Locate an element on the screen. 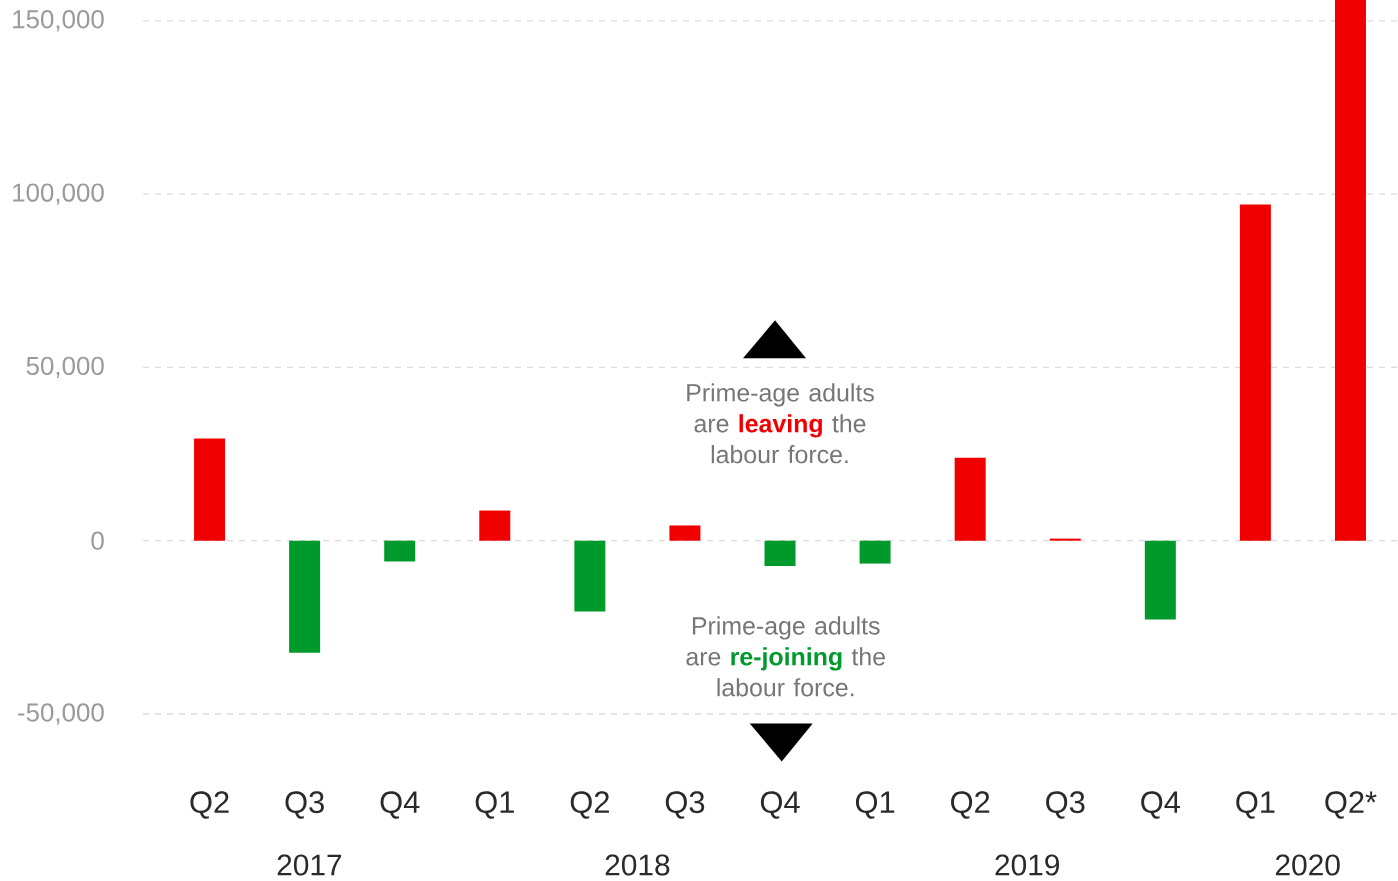 The height and width of the screenshot is (881, 1398). y-tick-label: 0 is located at coordinates (97, 540).